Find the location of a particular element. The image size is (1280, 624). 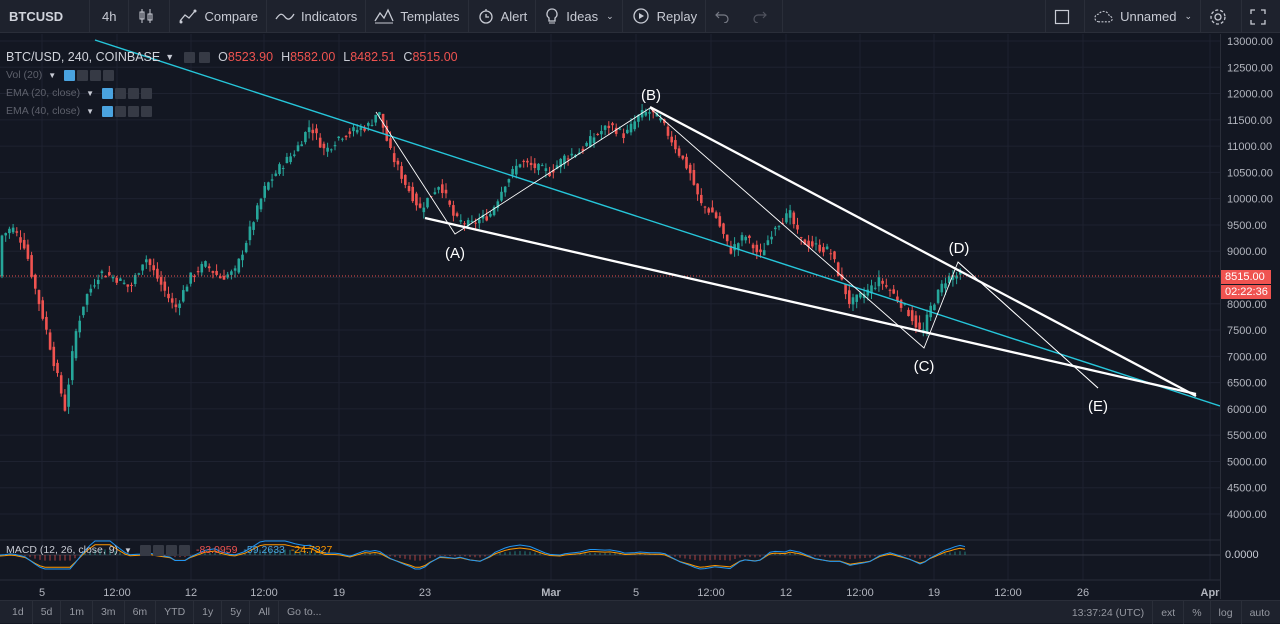

indicator-row-volume: Vol (20) ▼ is located at coordinates (60, 75).